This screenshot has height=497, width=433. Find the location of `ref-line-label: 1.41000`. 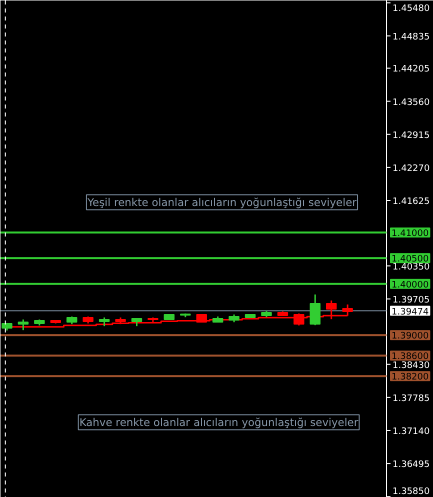

ref-line-label: 1.41000 is located at coordinates (410, 234).